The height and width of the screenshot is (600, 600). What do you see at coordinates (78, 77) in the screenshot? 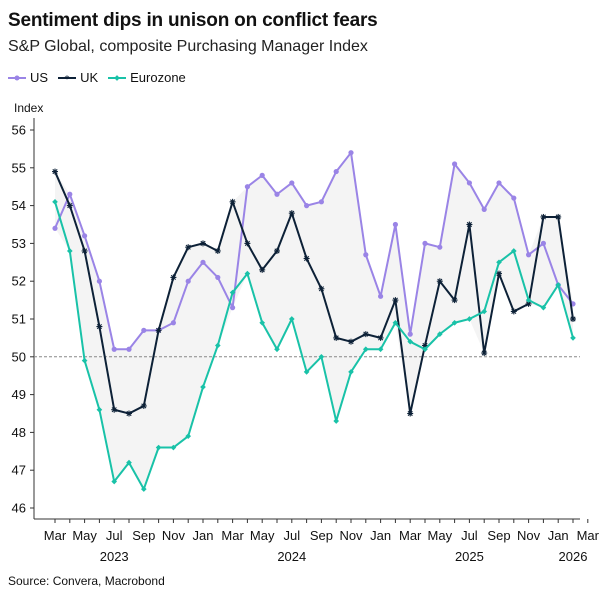
I see `legend-item-uk: * UK` at bounding box center [78, 77].